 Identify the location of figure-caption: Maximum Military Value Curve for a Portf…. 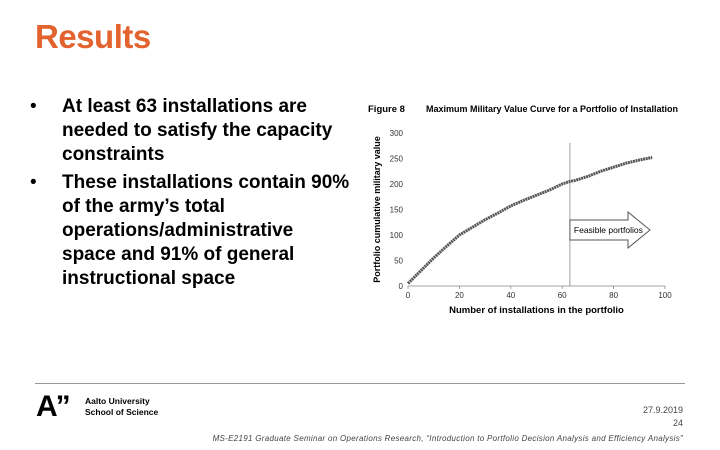
(552, 109).